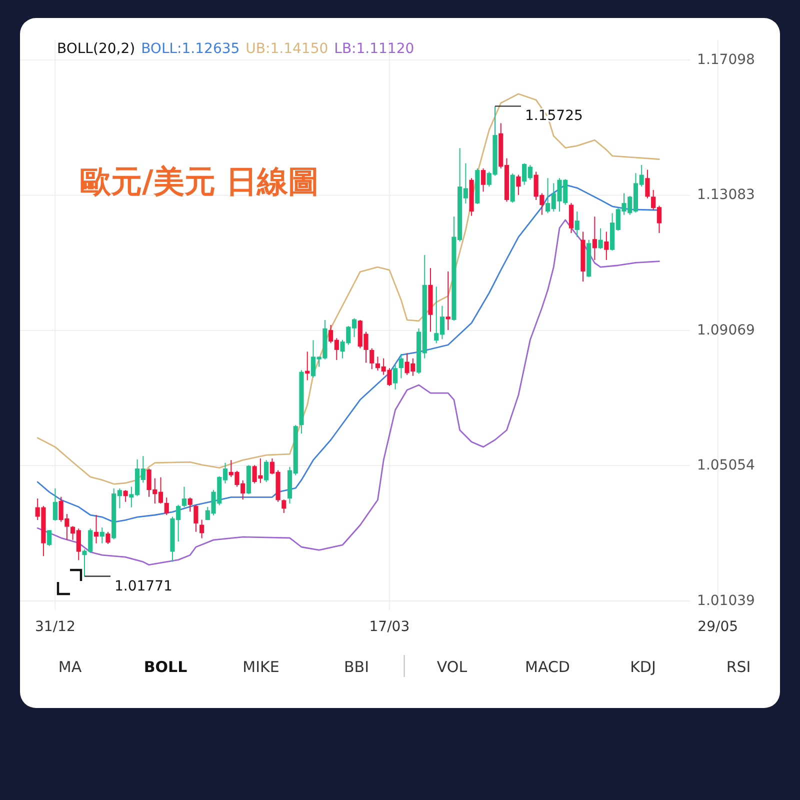 This screenshot has width=800, height=800. I want to click on annotation: 1.01771, so click(143, 586).